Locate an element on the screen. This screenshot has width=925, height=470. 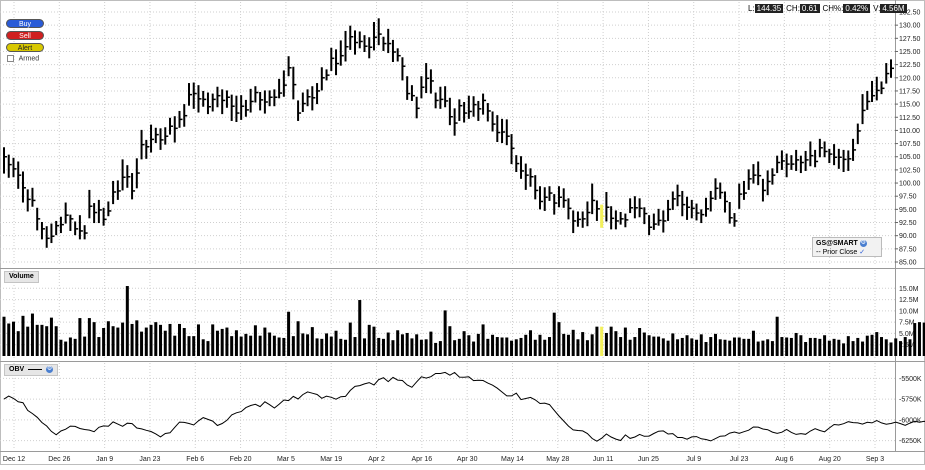
price-tick-label: 107.50 is located at coordinates (910, 144).